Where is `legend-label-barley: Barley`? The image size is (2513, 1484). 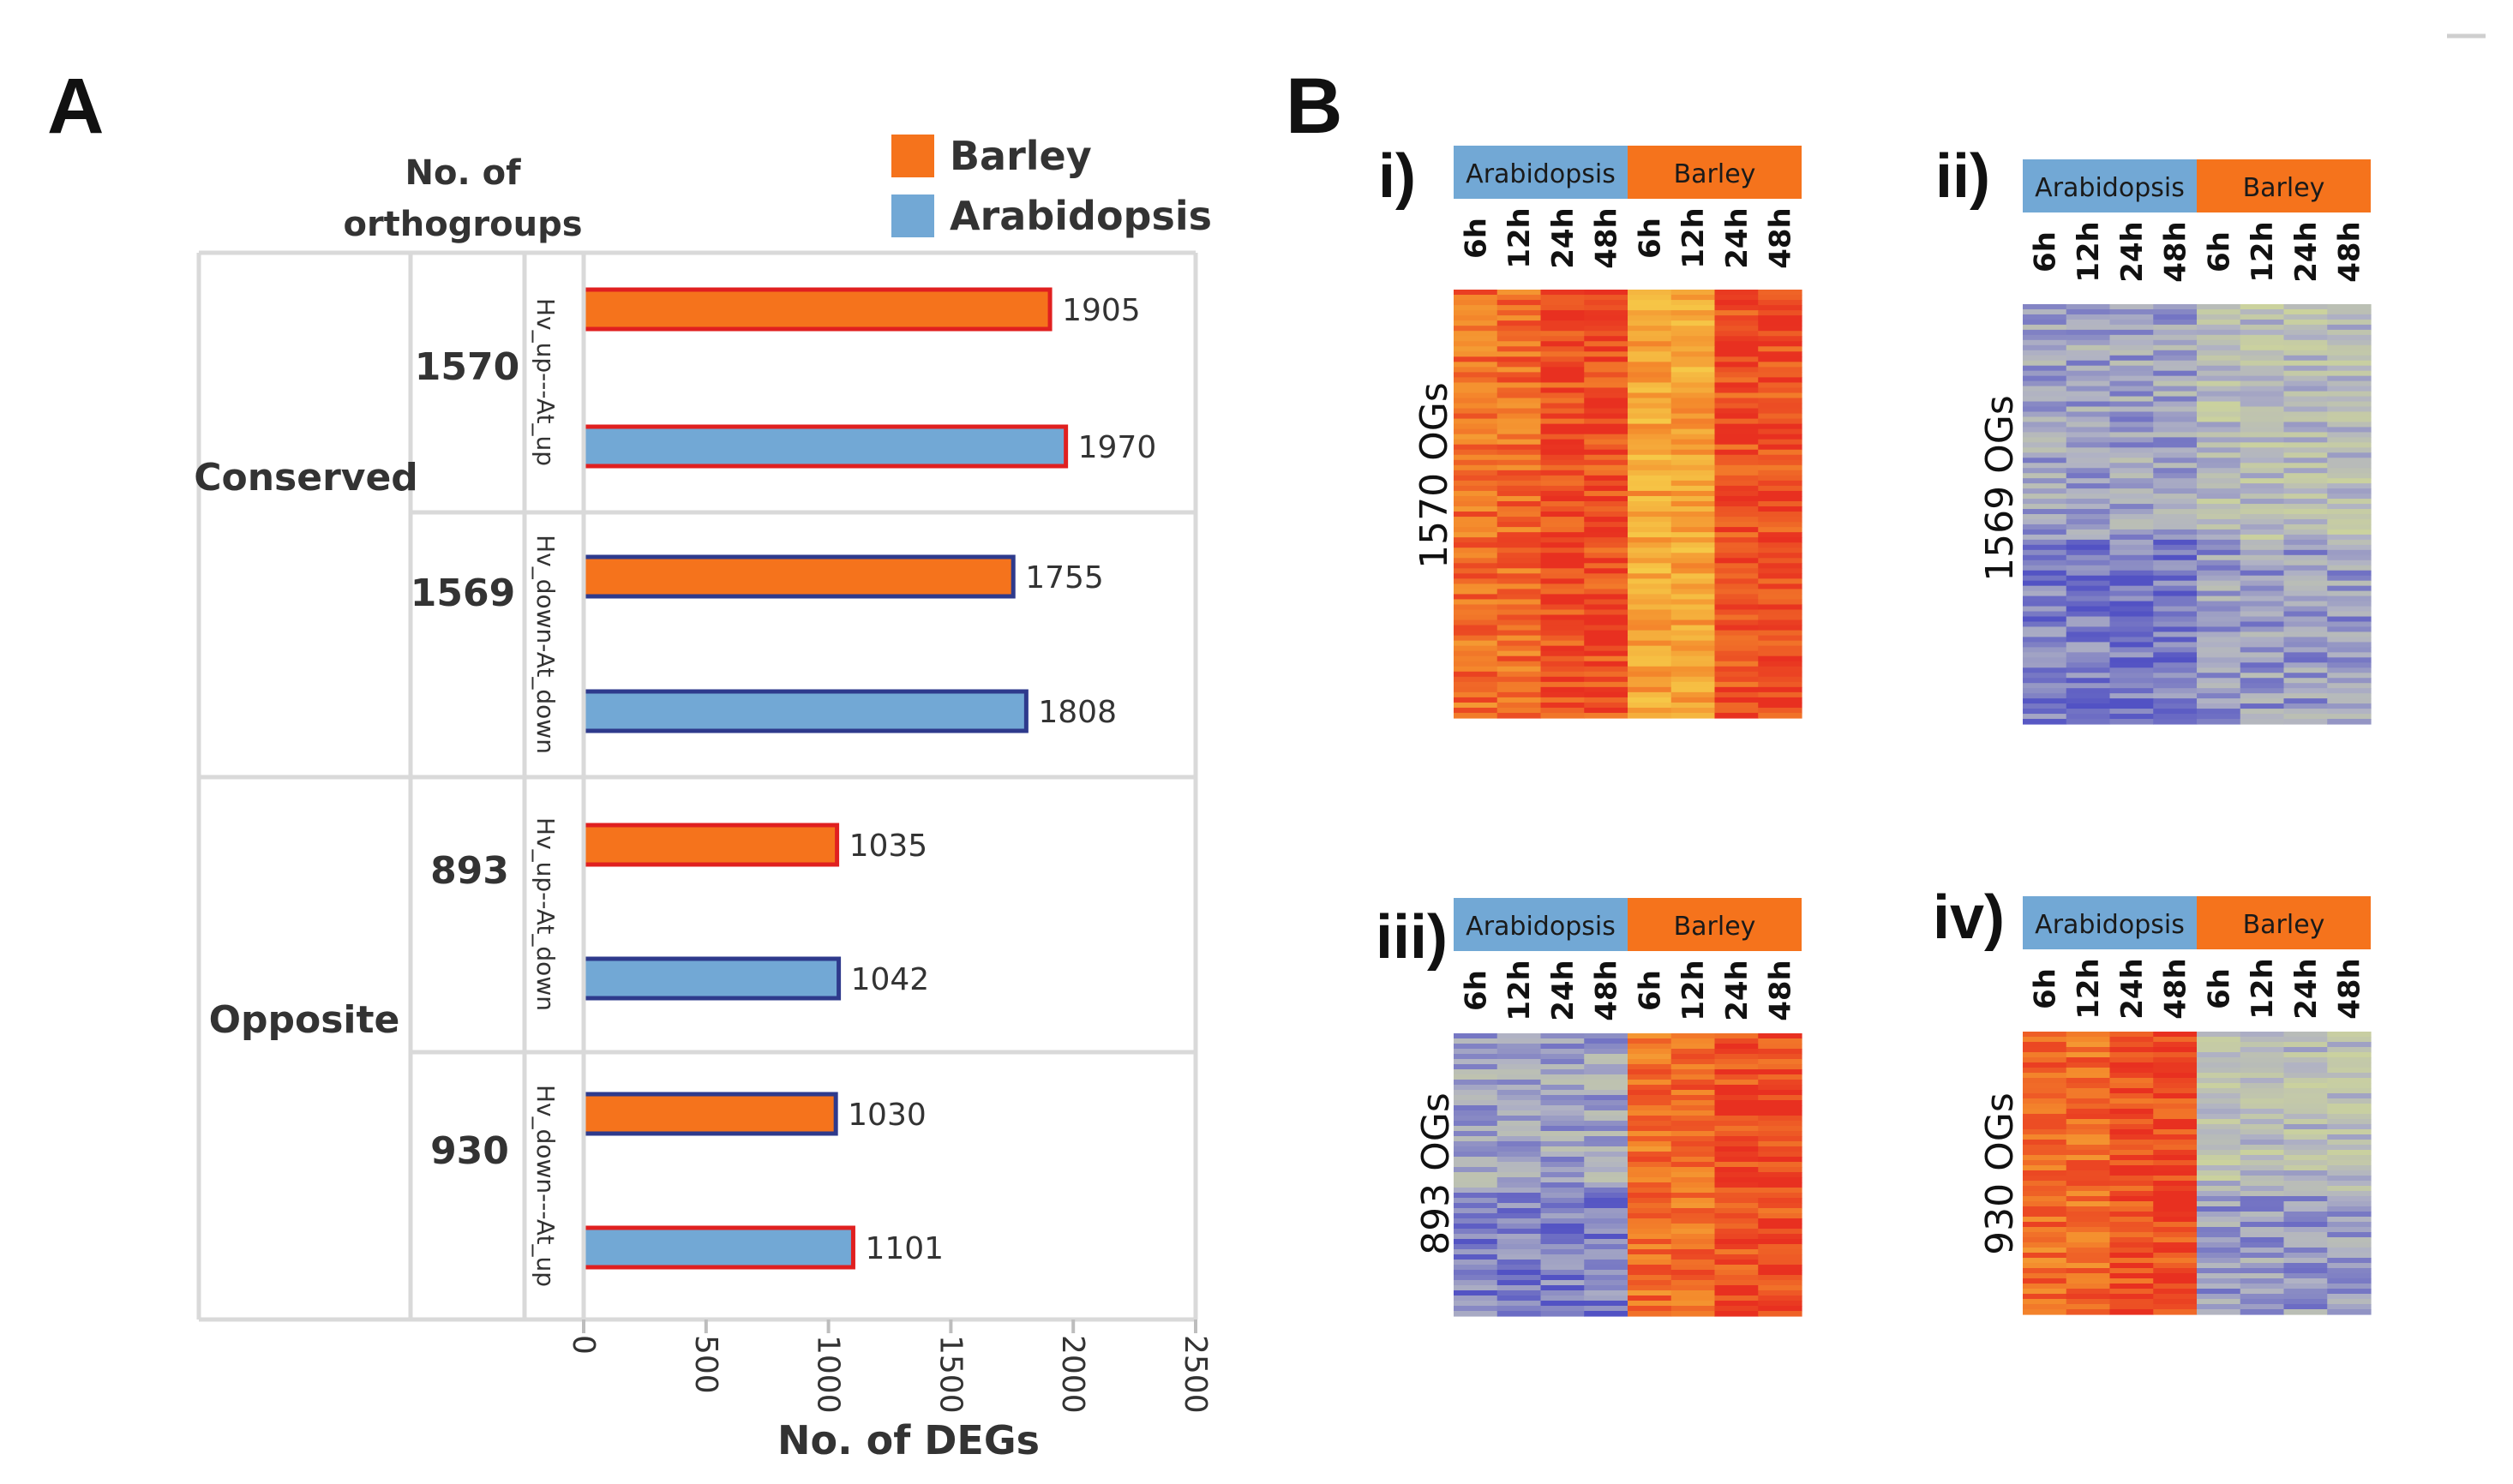 legend-label-barley: Barley is located at coordinates (1021, 156).